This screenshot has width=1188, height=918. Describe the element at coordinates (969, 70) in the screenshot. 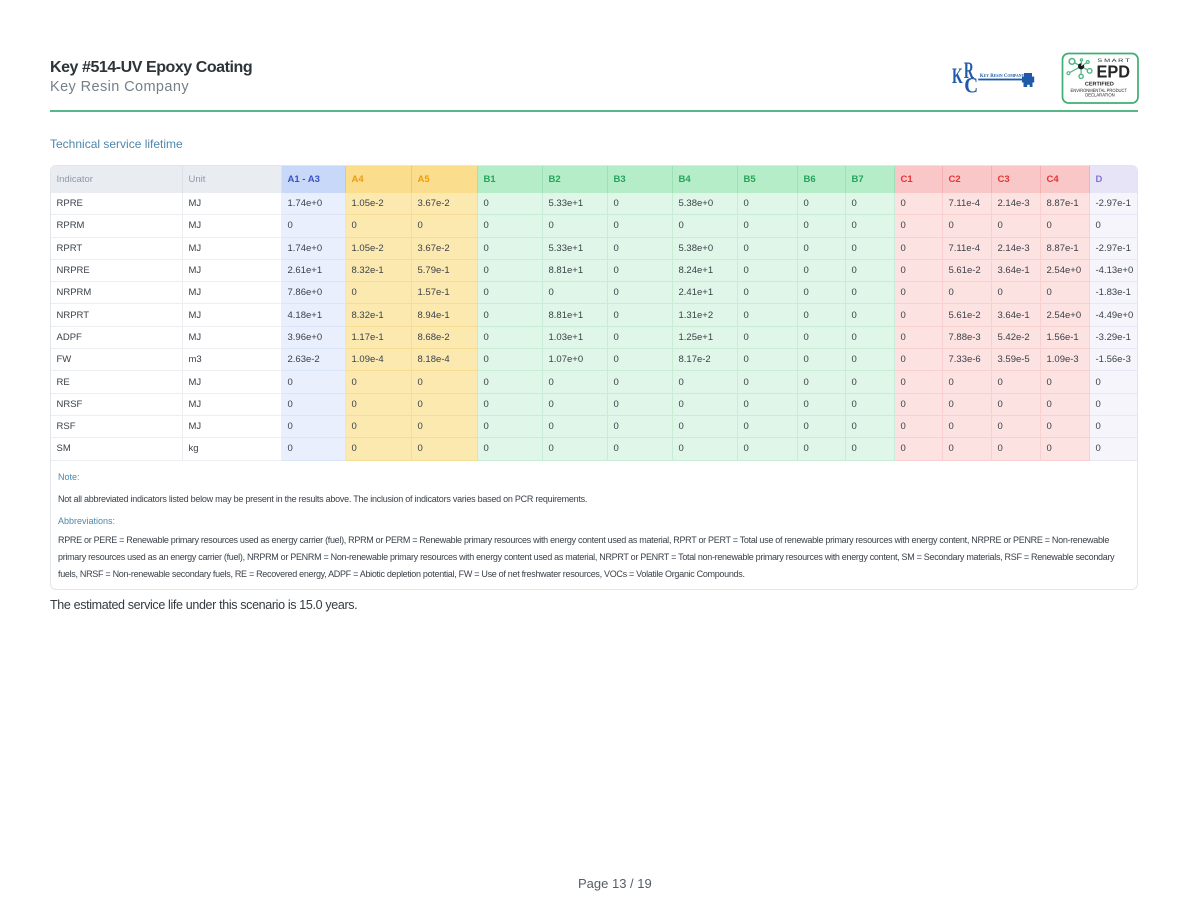

I see `svg-text: R` at that location.